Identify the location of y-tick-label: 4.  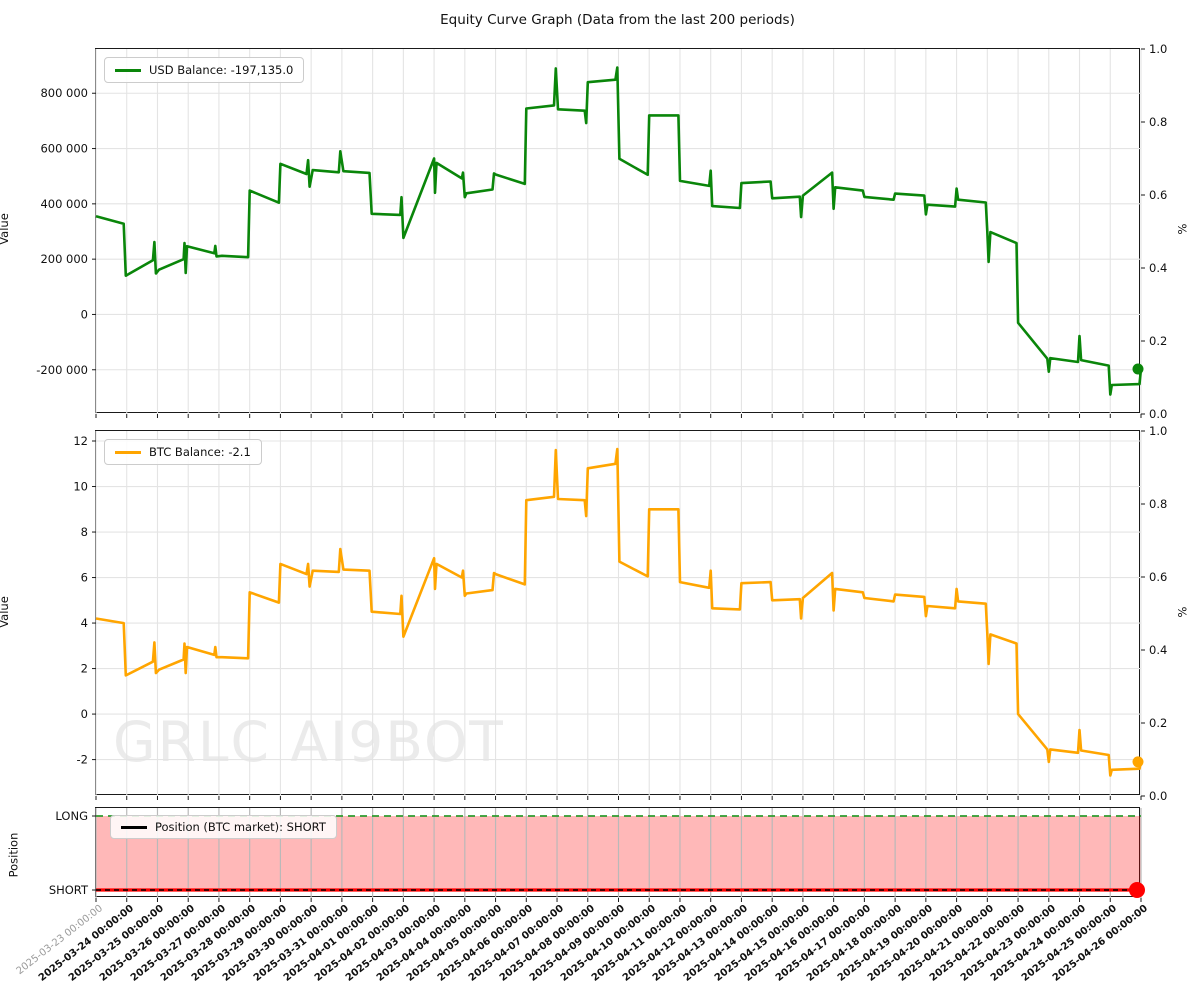
(84, 623).